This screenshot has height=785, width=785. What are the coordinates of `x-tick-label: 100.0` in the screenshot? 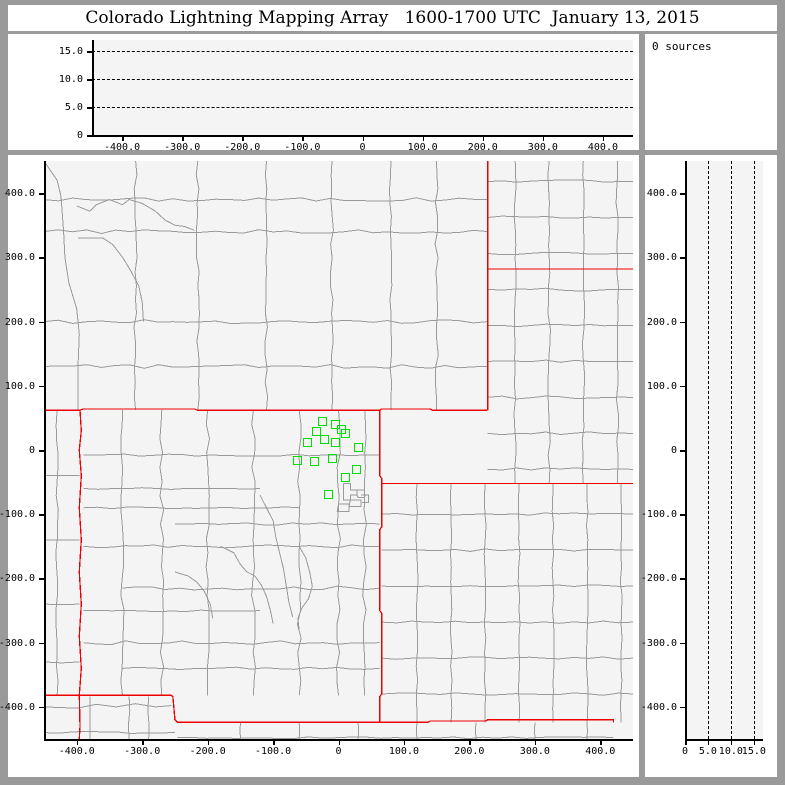 It's located at (422, 147).